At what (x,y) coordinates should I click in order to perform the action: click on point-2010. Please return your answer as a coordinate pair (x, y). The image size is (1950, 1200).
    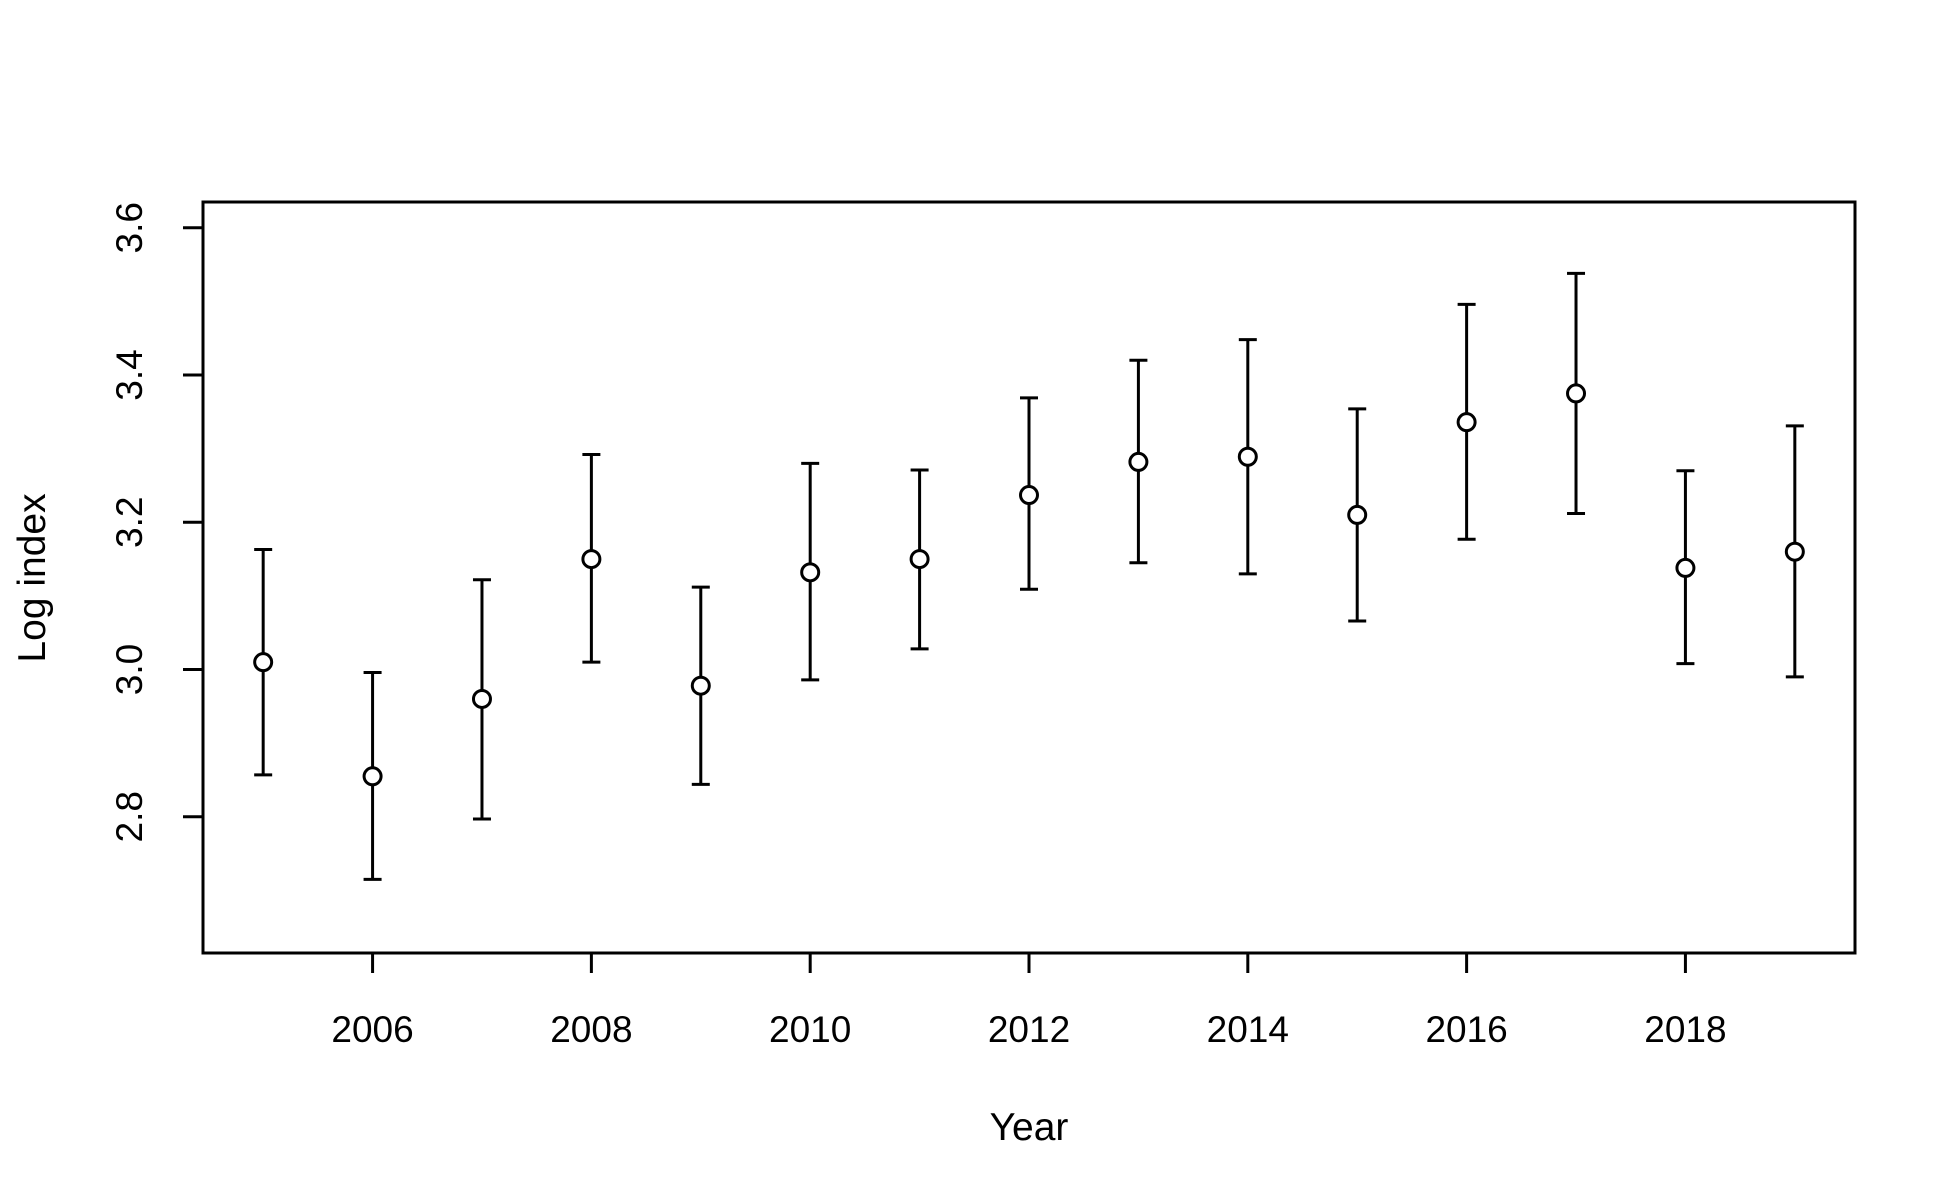
    Looking at the image, I should click on (810, 572).